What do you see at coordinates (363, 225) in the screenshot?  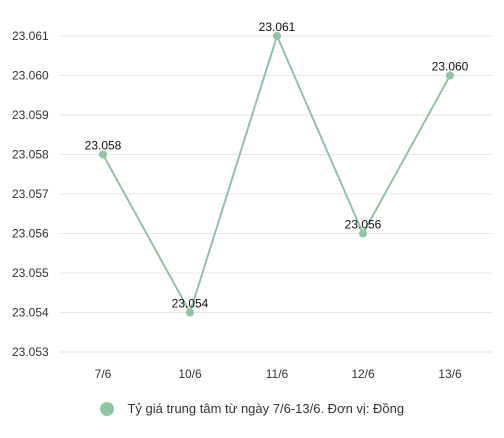 I see `data-label: 23.056` at bounding box center [363, 225].